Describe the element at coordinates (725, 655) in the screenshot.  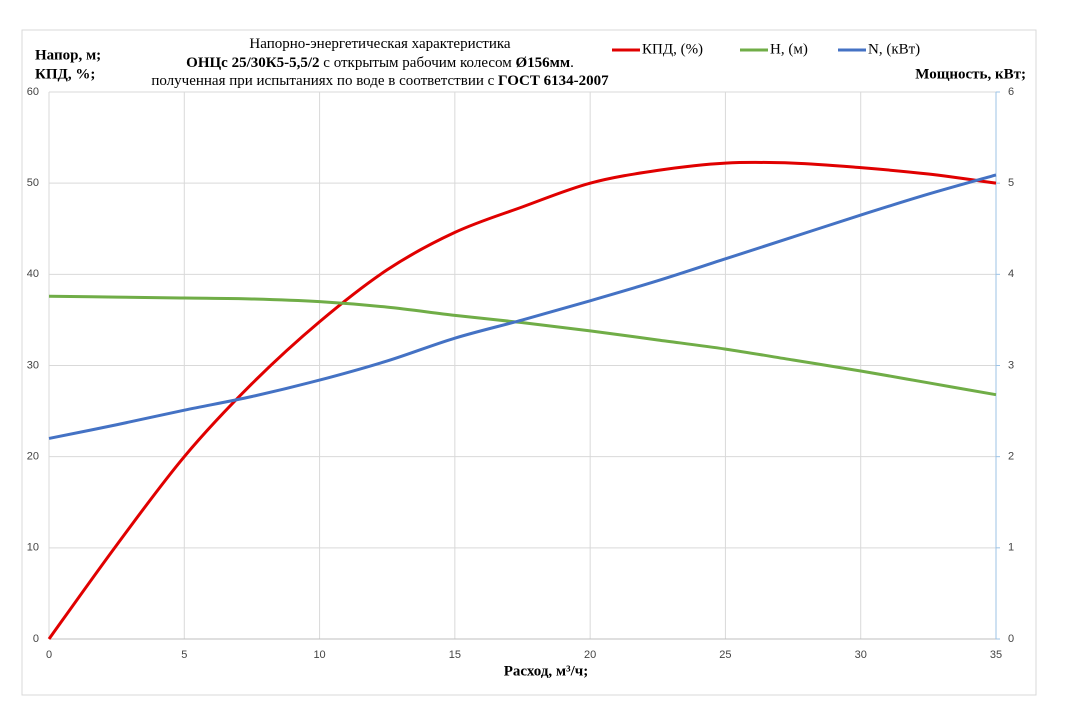
I see `x-tick-label: 25` at that location.